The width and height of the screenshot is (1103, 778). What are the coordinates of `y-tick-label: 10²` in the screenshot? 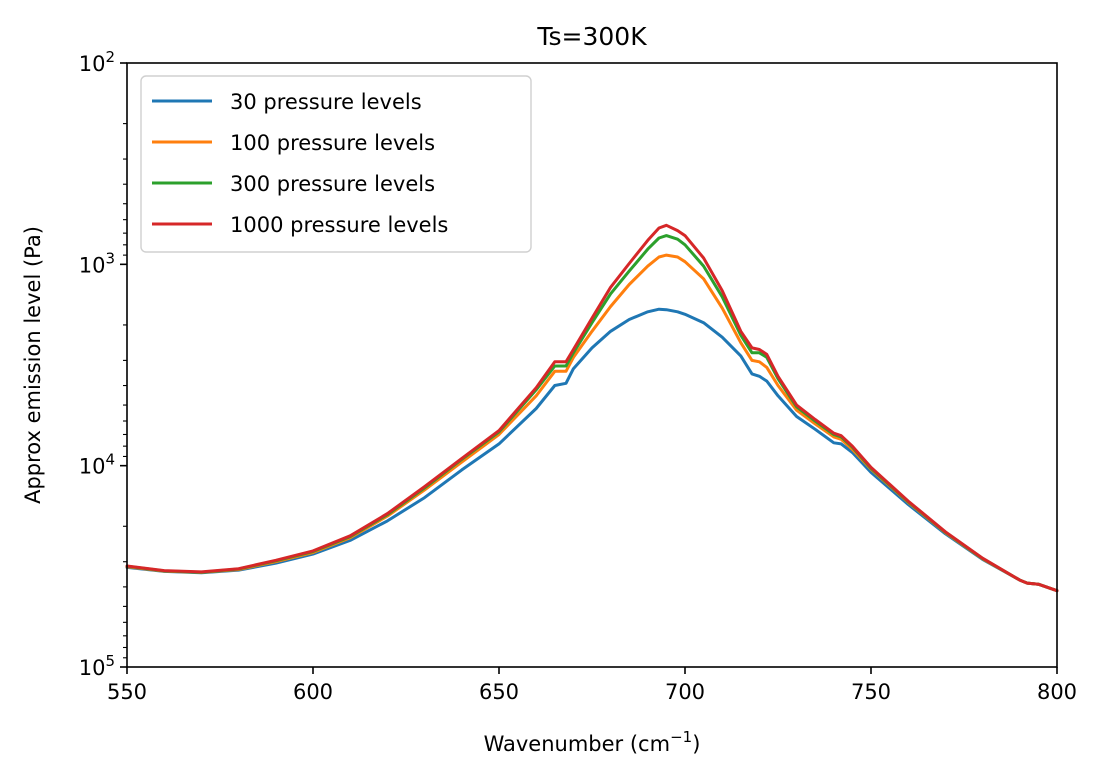 It's located at (97, 62).